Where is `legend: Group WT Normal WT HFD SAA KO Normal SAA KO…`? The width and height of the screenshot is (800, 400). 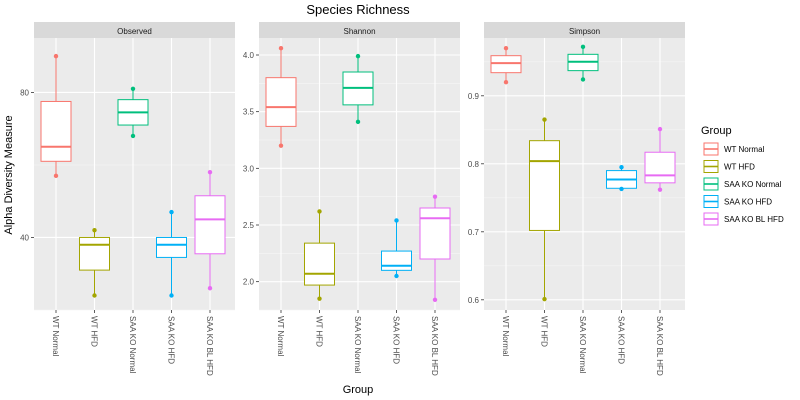
legend: Group WT Normal WT HFD SAA KO Normal SAA KO… is located at coordinates (742, 175).